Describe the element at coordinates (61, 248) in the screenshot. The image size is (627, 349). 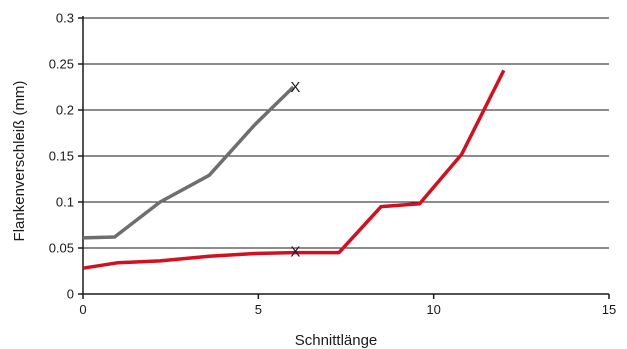
I see `y-tick-label: 0.05` at that location.